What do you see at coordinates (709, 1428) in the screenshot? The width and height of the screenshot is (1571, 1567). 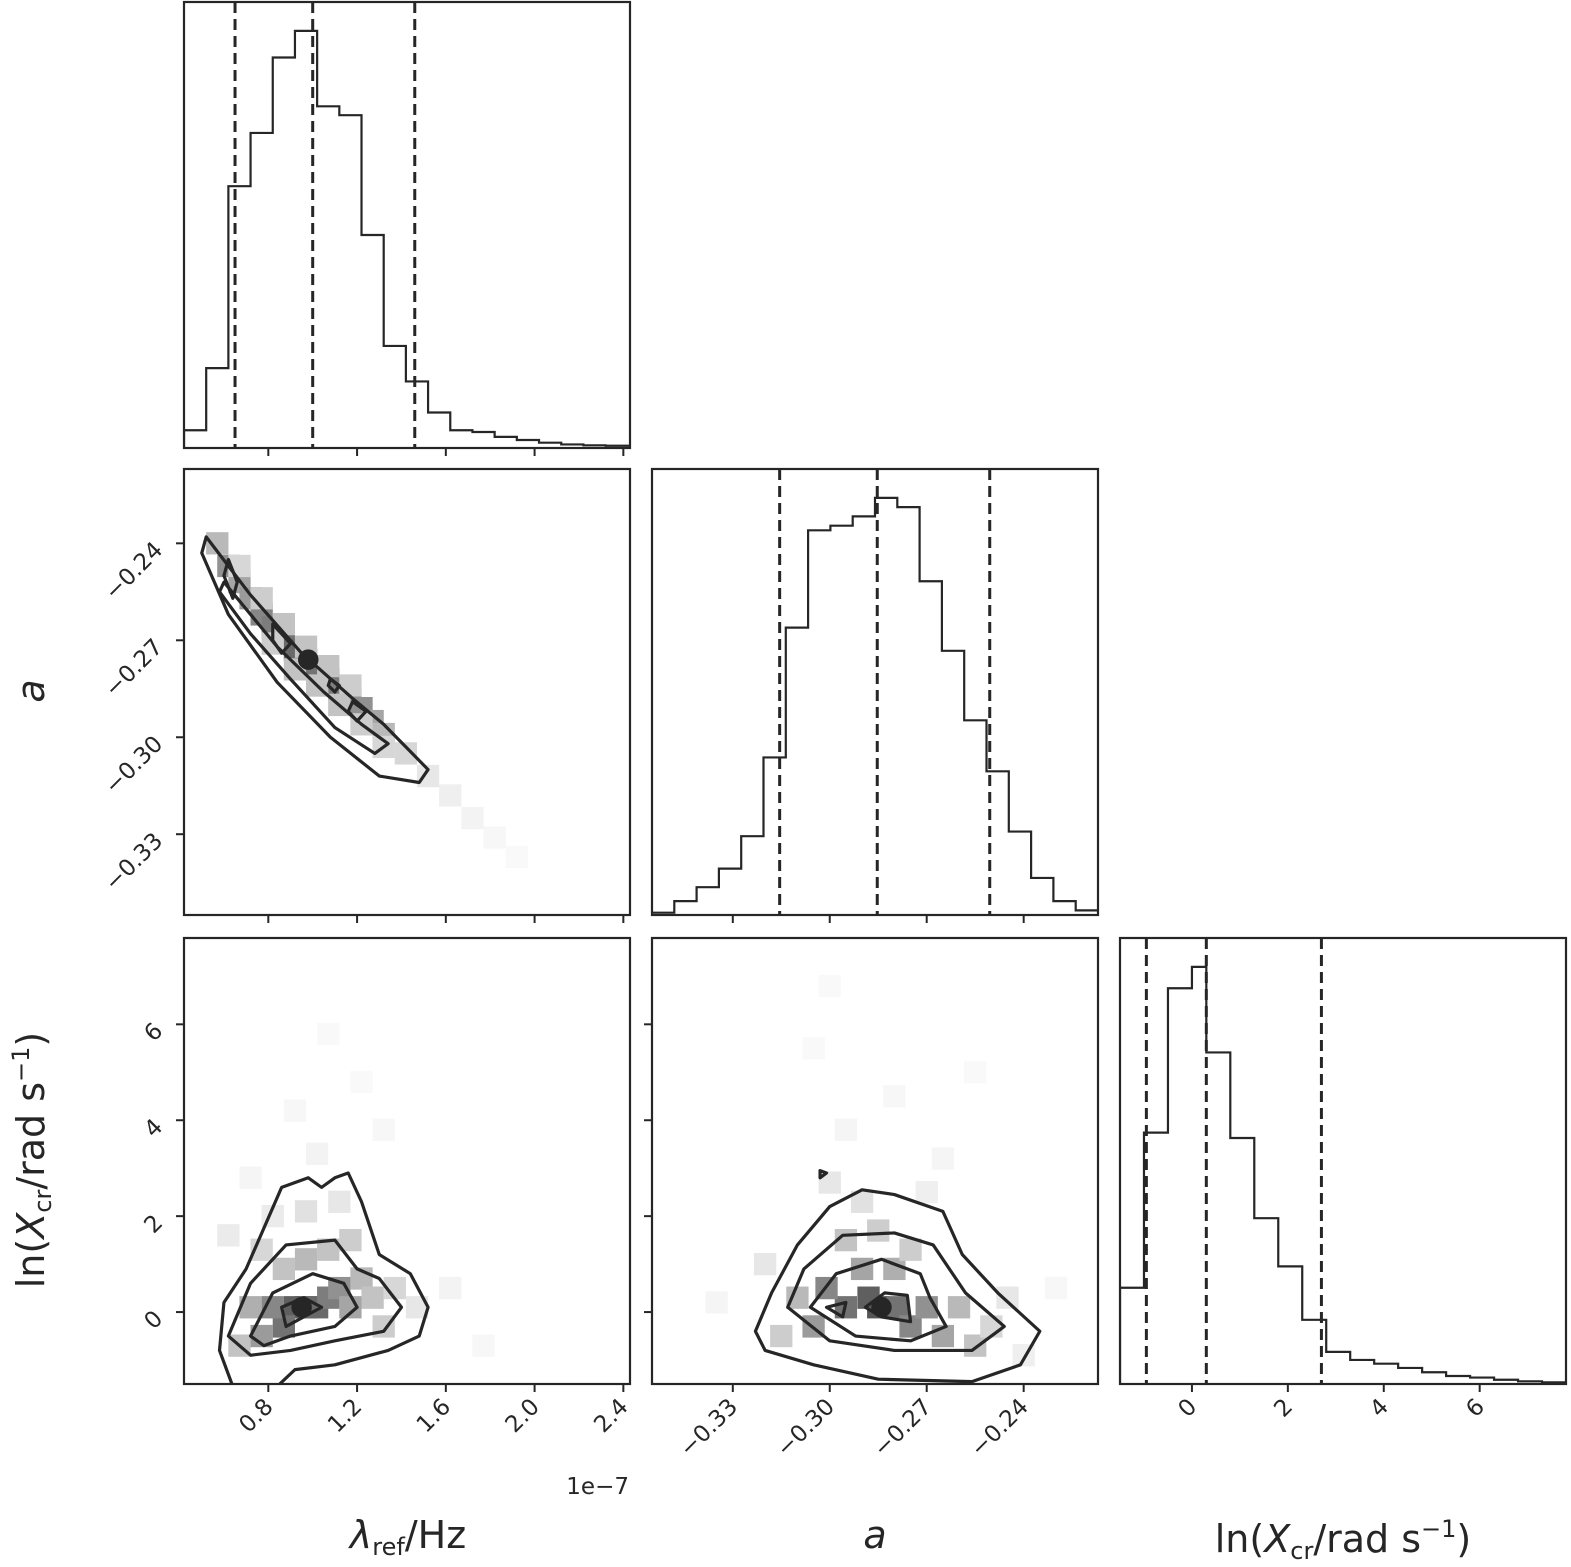 I see `x-tick-label: −0.33` at bounding box center [709, 1428].